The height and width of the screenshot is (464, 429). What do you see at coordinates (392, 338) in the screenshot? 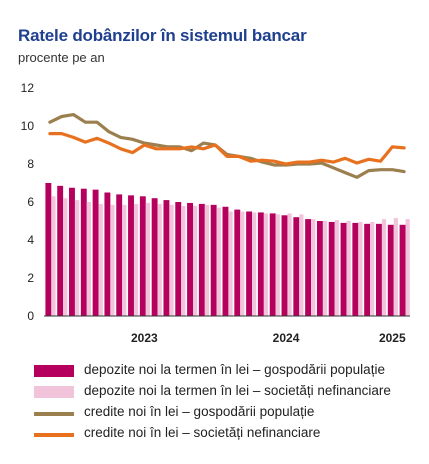
I see `x-tick-label: 2025` at bounding box center [392, 338].